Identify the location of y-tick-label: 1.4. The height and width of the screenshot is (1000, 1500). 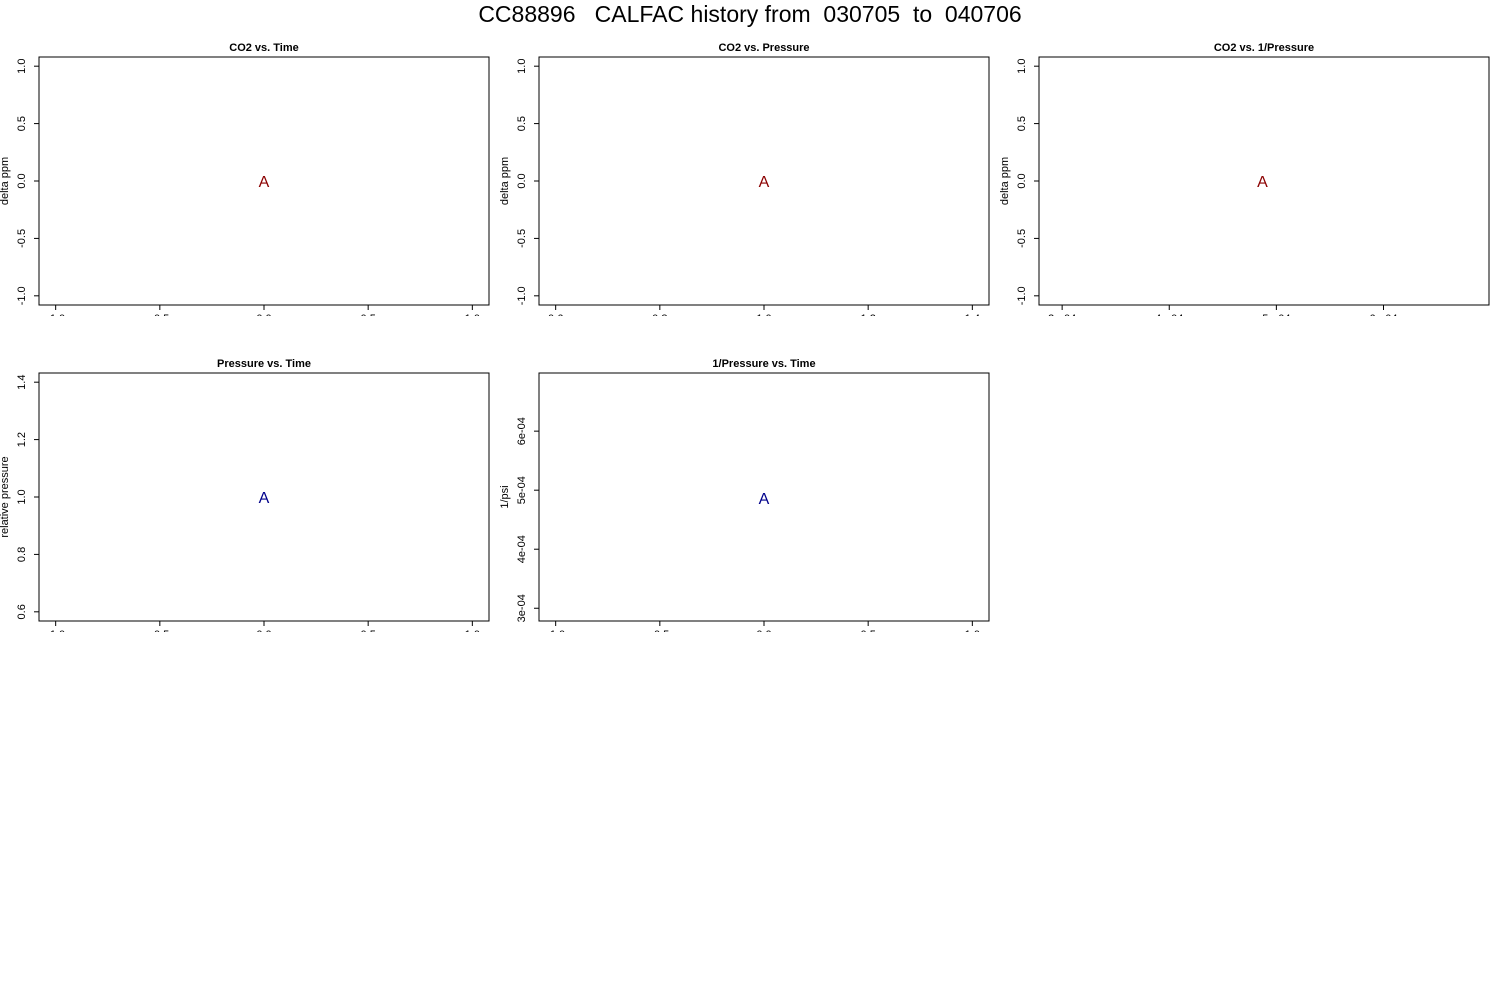
(22, 382).